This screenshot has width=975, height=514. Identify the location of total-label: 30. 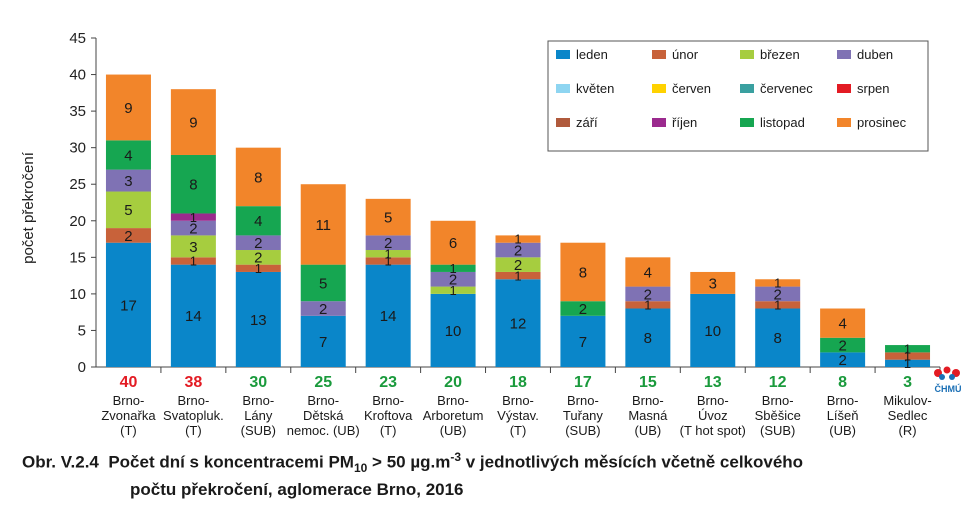
(258, 382).